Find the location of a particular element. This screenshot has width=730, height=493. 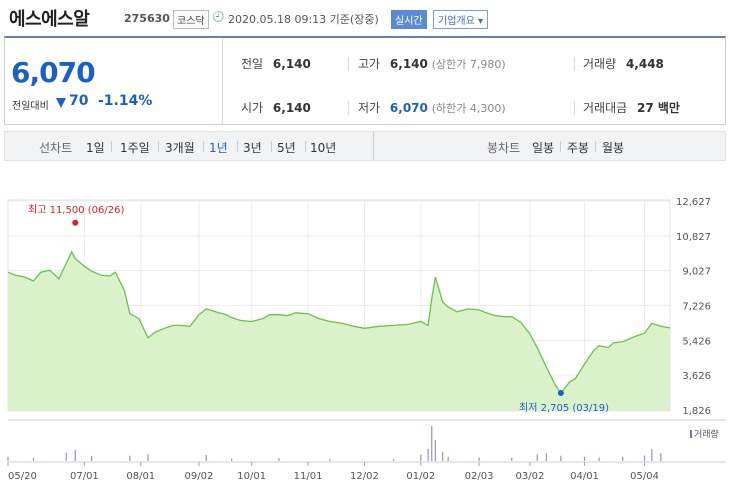

volume-legend-icon is located at coordinates (691, 434).